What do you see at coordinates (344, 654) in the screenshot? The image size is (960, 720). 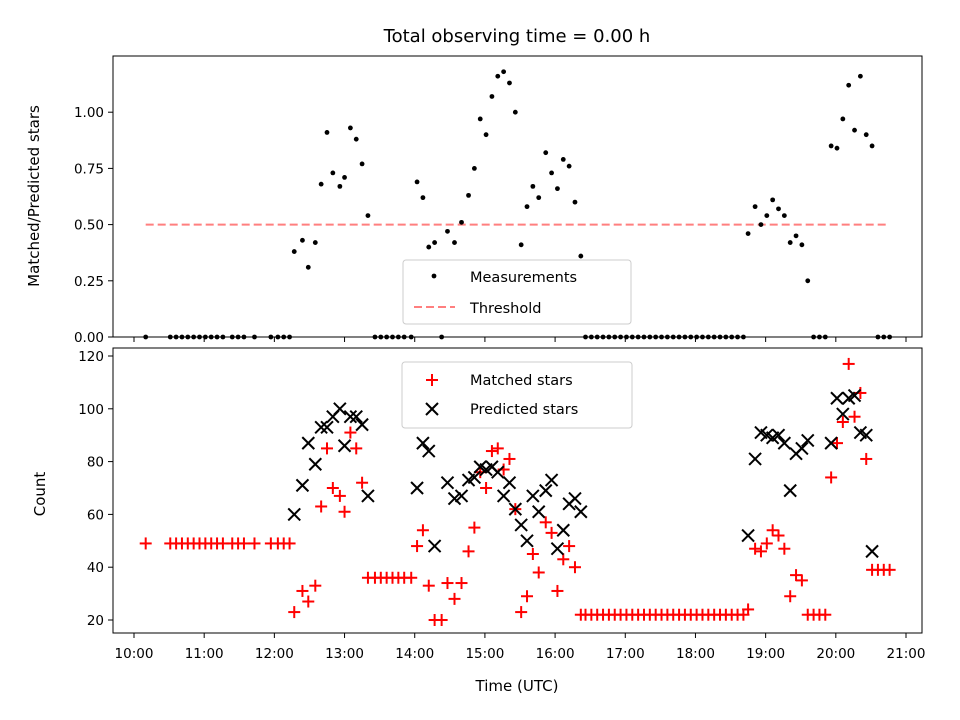 I see `x-tick-label: 13:00` at bounding box center [344, 654].